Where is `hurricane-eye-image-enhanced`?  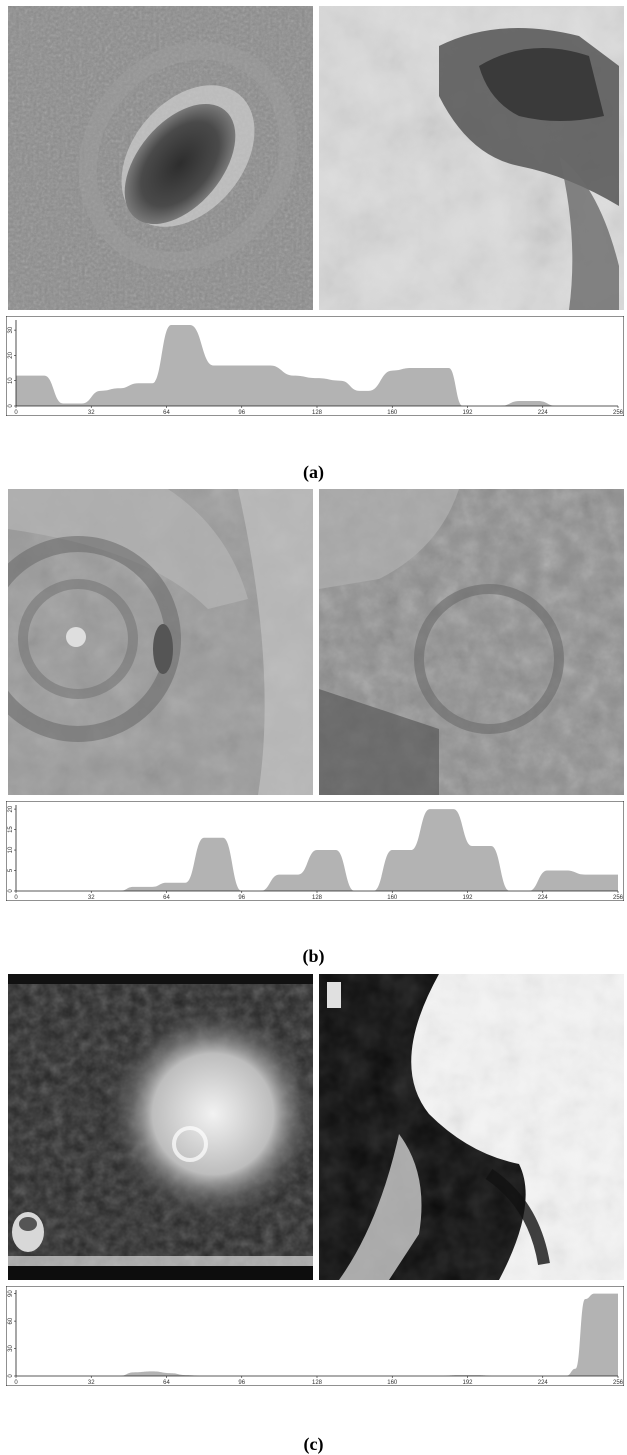
hurricane-eye-image-enhanced is located at coordinates (471, 158).